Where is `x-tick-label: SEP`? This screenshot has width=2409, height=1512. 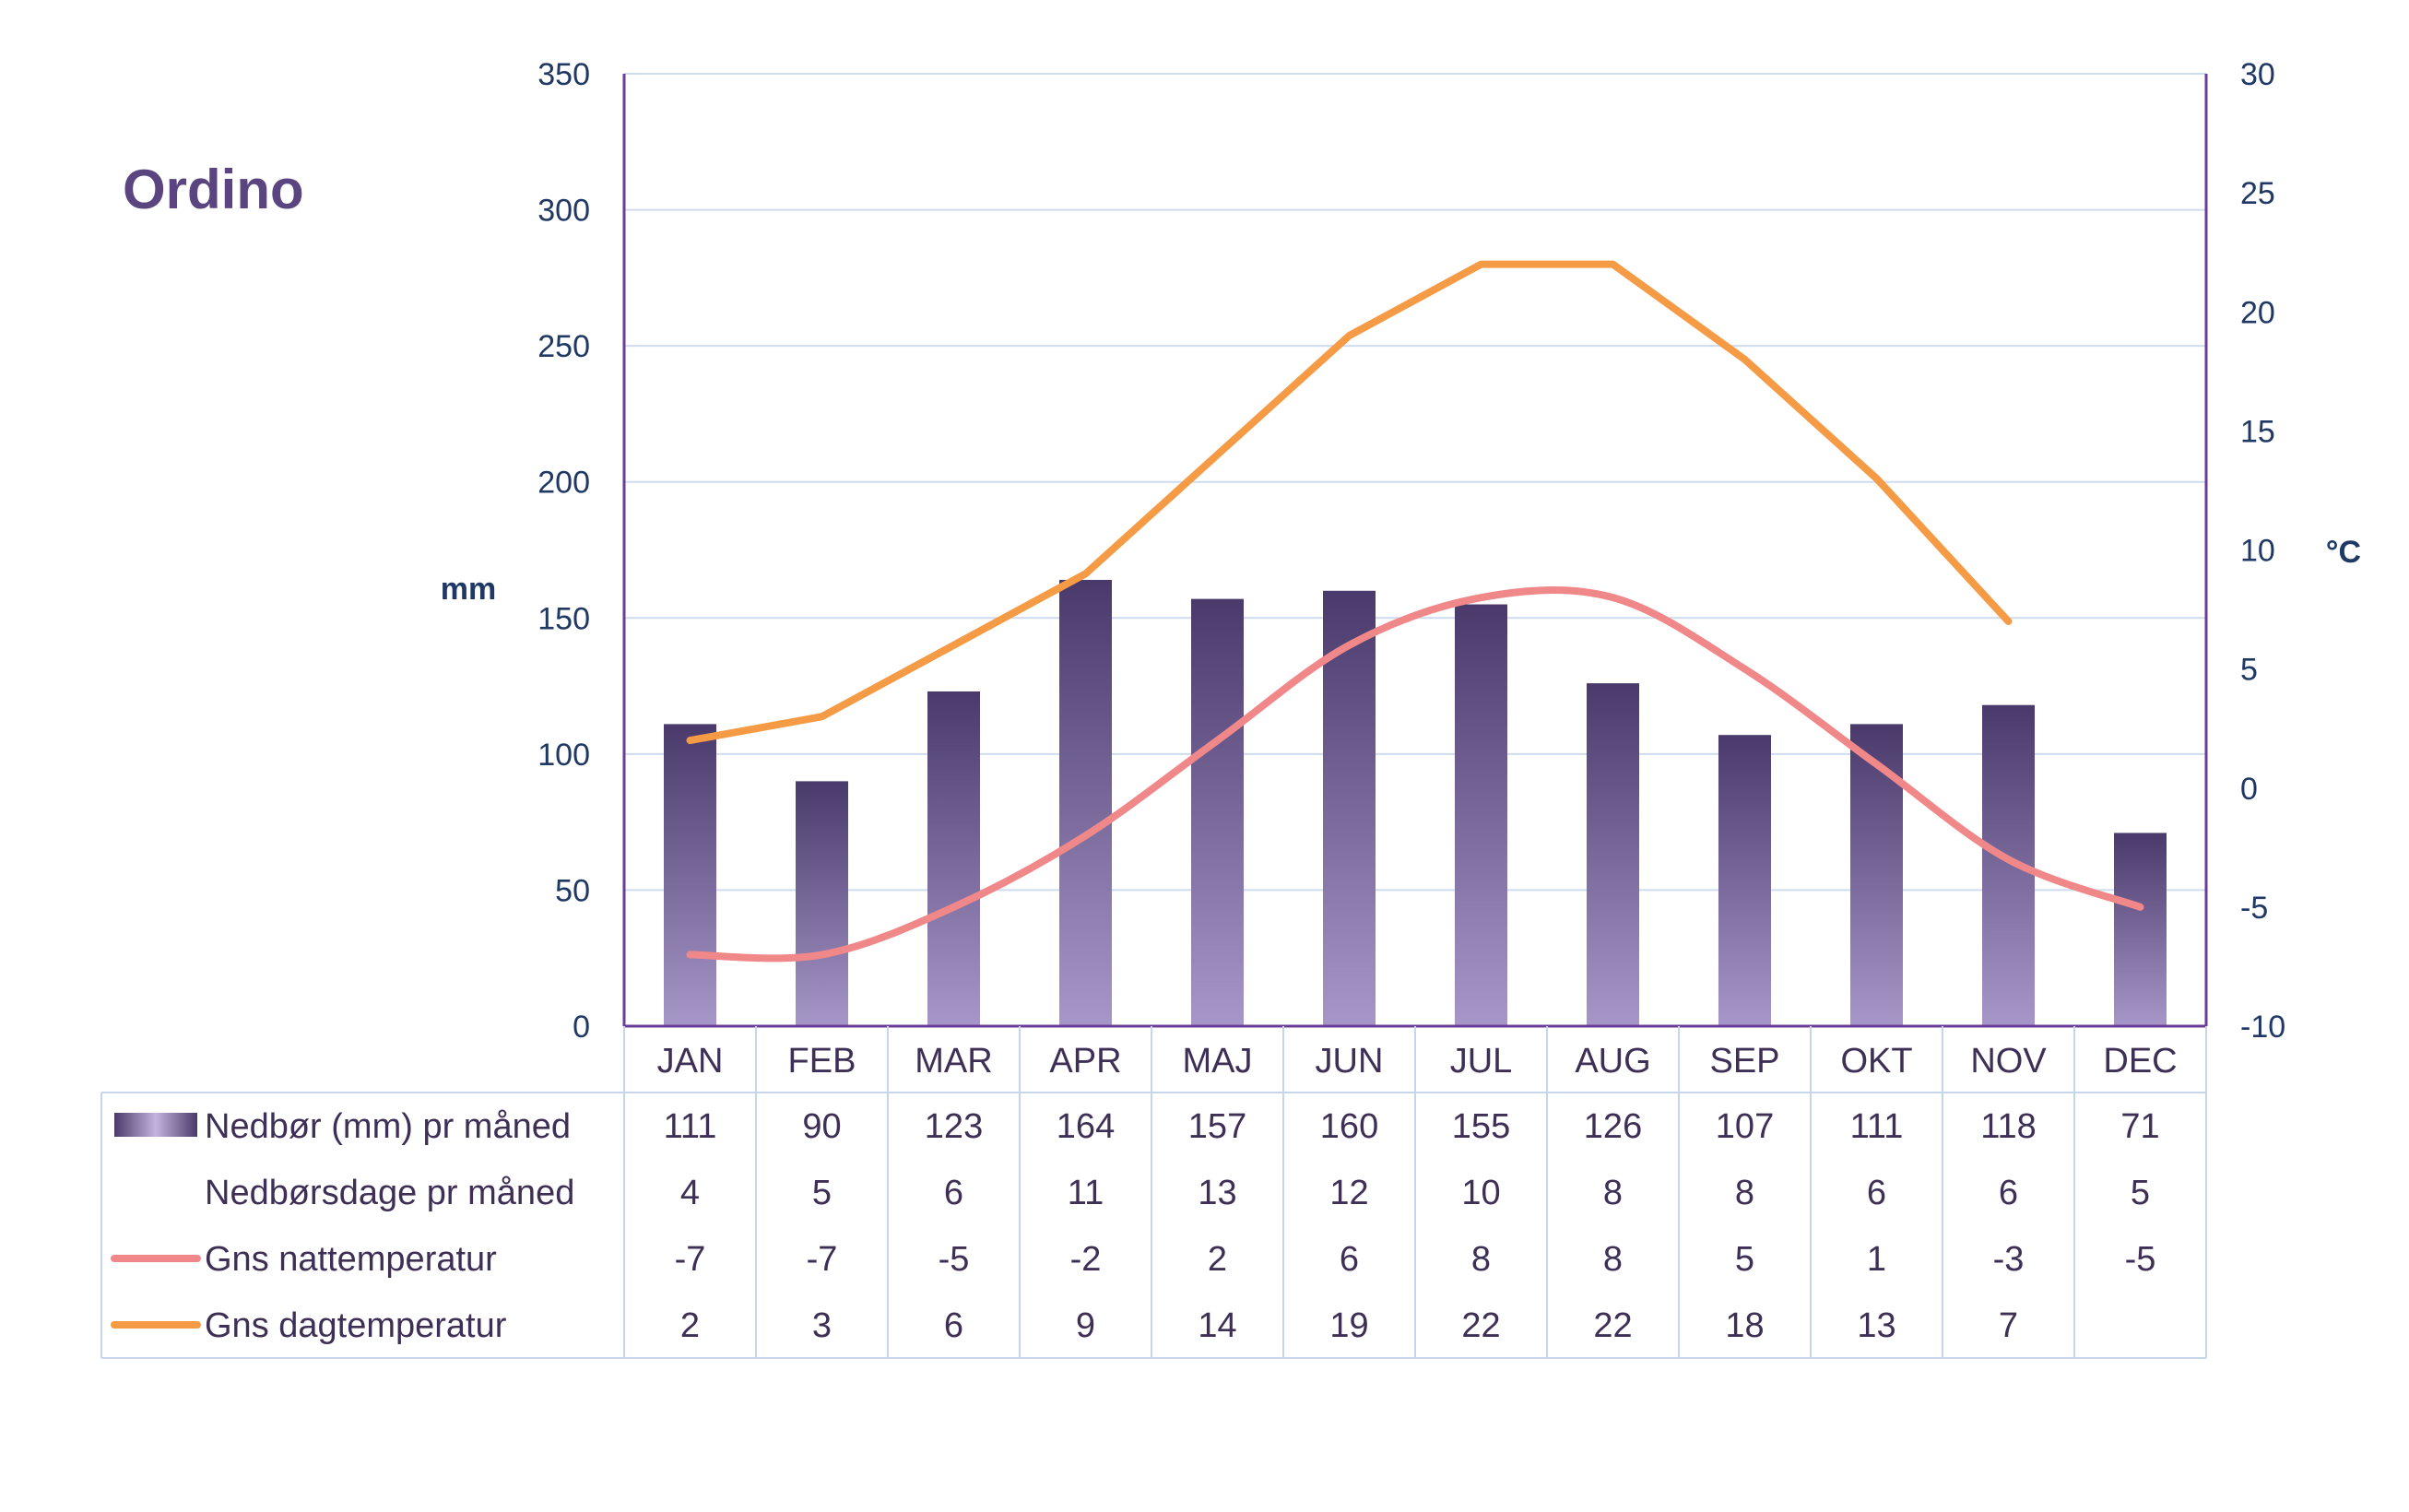 x-tick-label: SEP is located at coordinates (1744, 1061).